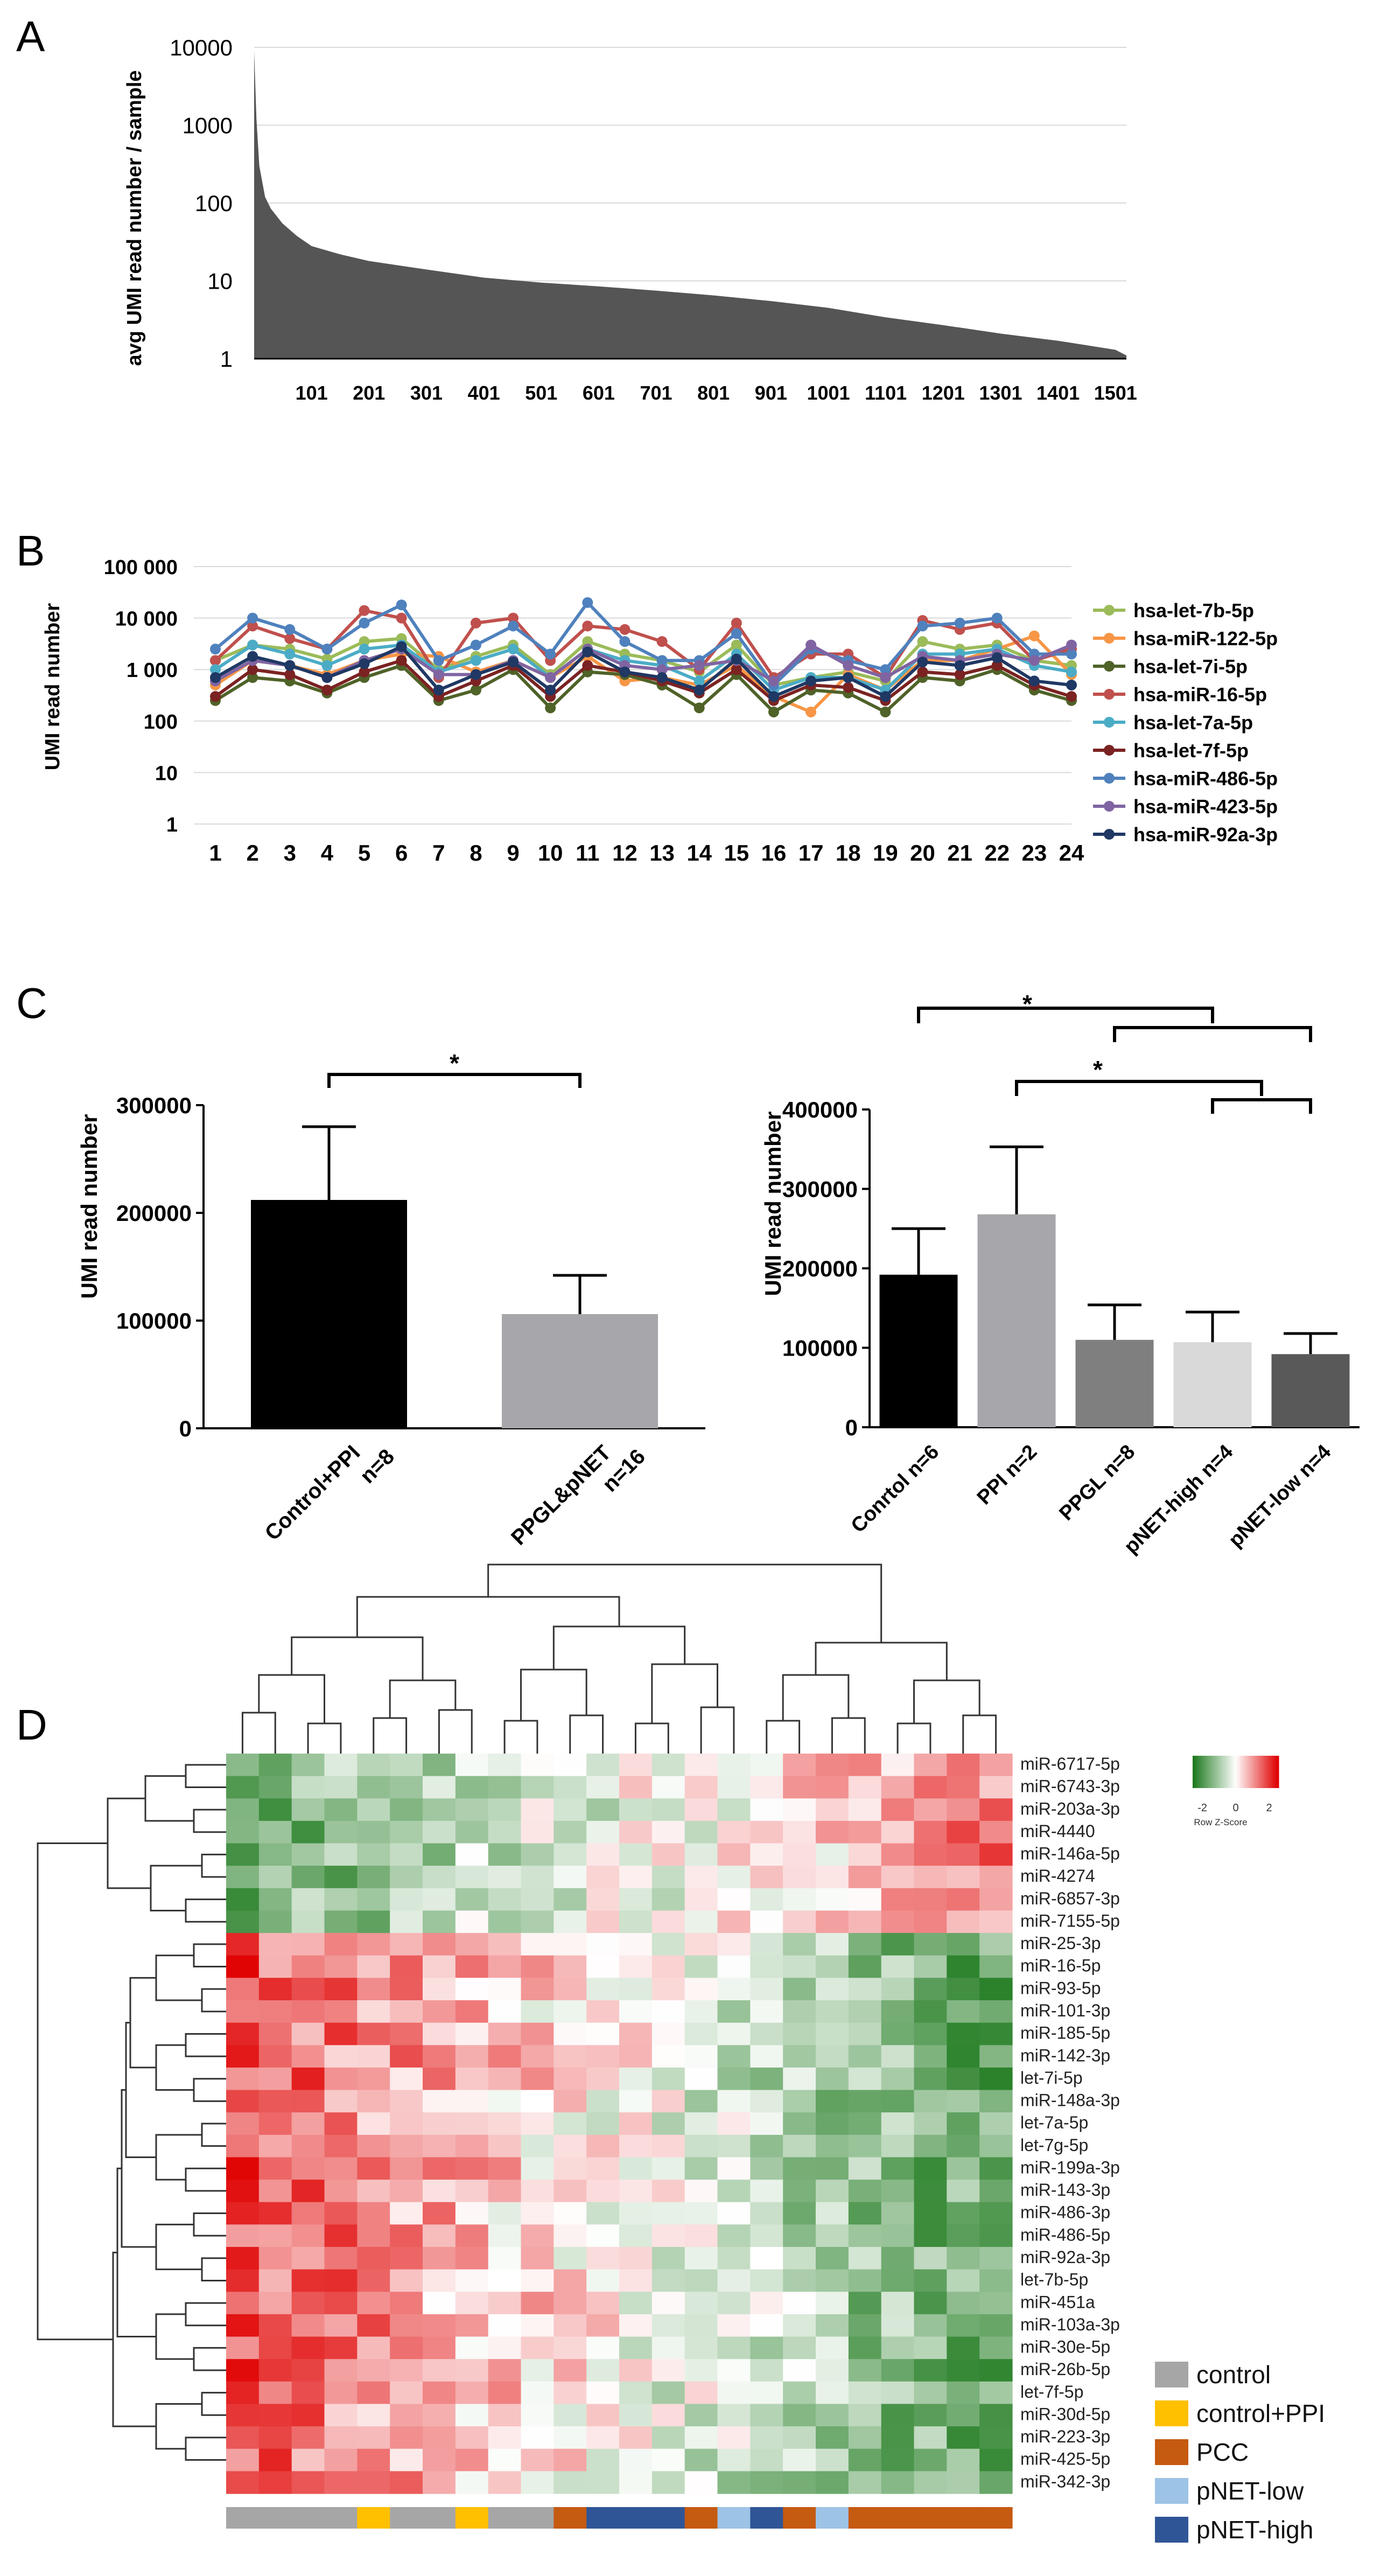 Image resolution: width=1373 pixels, height=2576 pixels. What do you see at coordinates (1070, 2100) in the screenshot?
I see `heatmap-row-label: miR-148a-3p` at bounding box center [1070, 2100].